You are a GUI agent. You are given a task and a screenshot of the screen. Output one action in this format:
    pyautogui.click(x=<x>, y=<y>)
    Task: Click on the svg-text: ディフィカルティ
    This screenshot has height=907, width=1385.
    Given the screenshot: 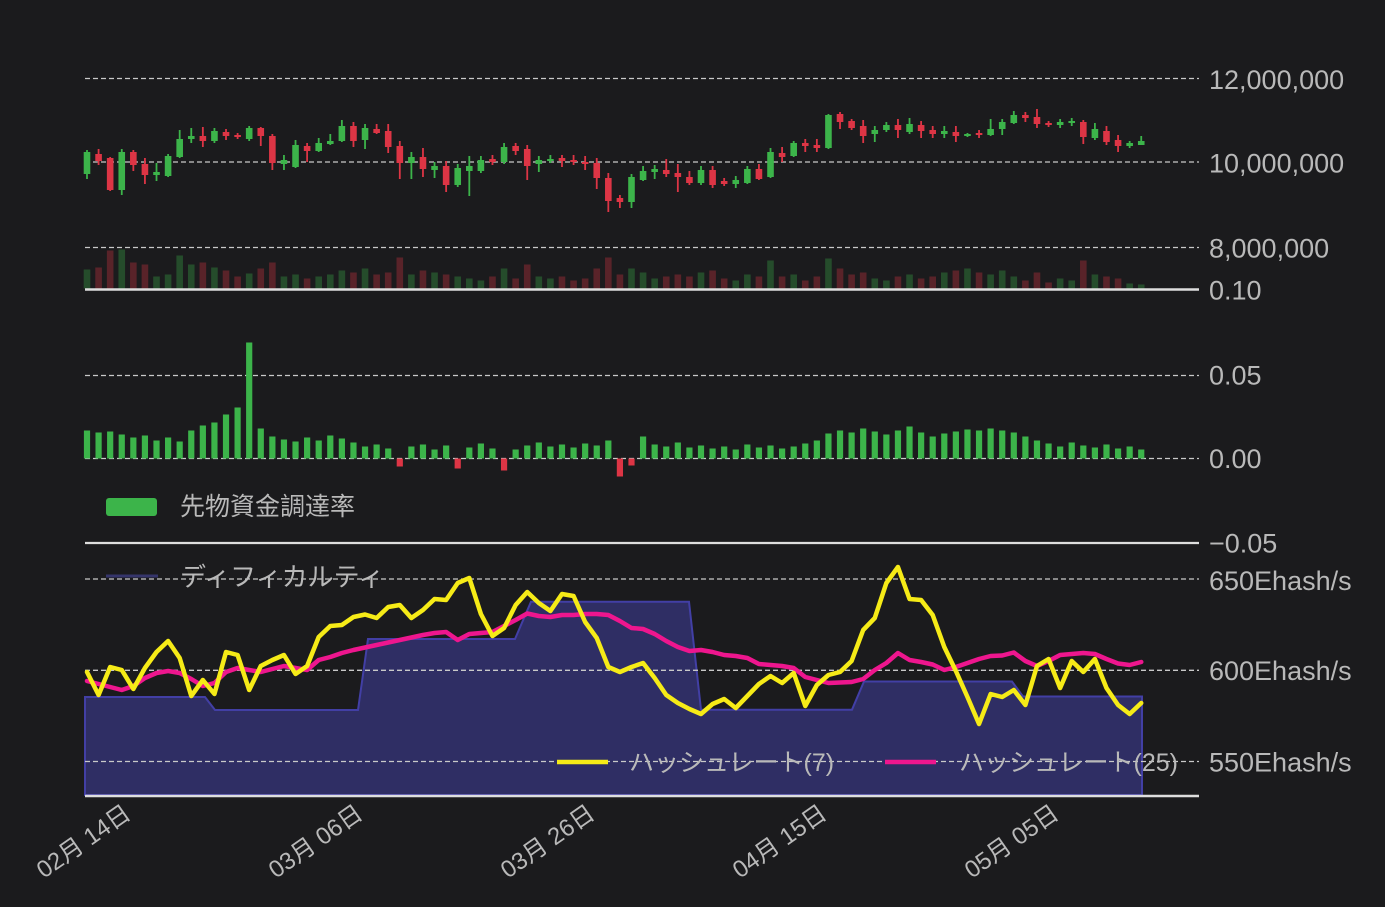 What is the action you would take?
    pyautogui.click(x=282, y=577)
    